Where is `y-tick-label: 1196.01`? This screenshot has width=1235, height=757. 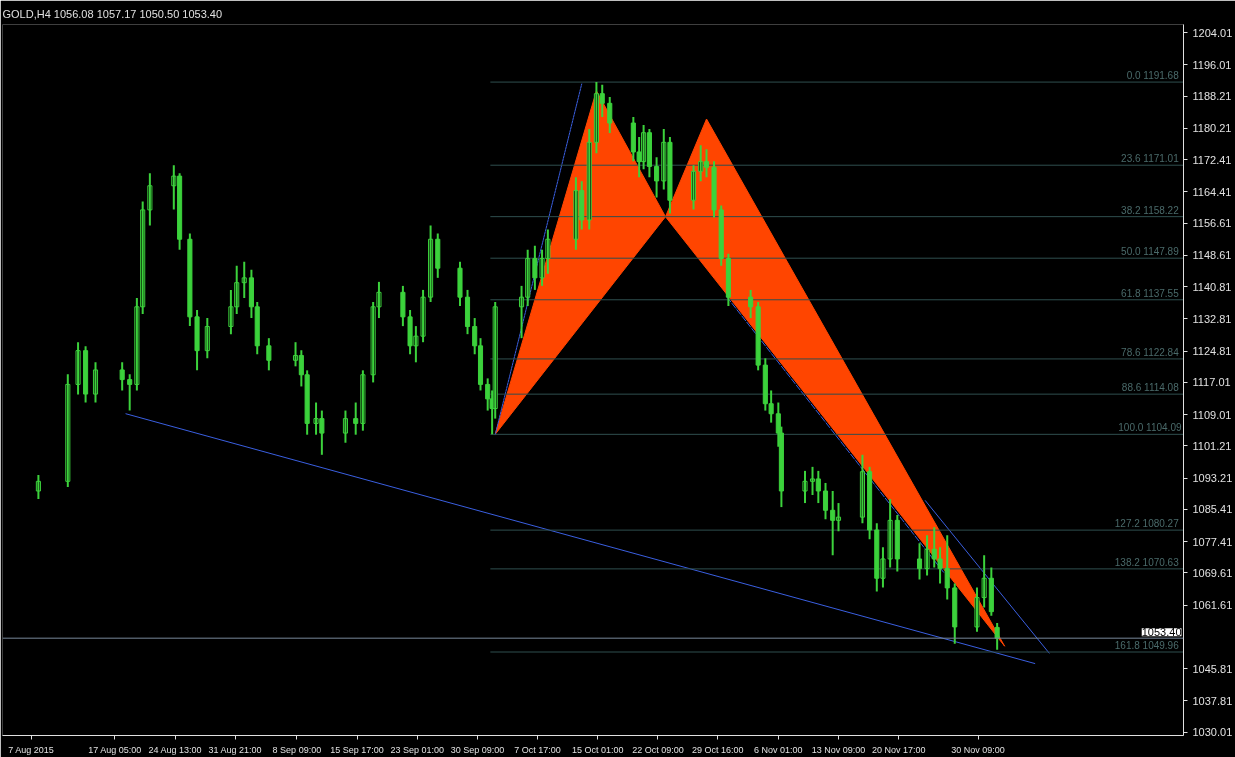
y-tick-label: 1196.01 is located at coordinates (1212, 64).